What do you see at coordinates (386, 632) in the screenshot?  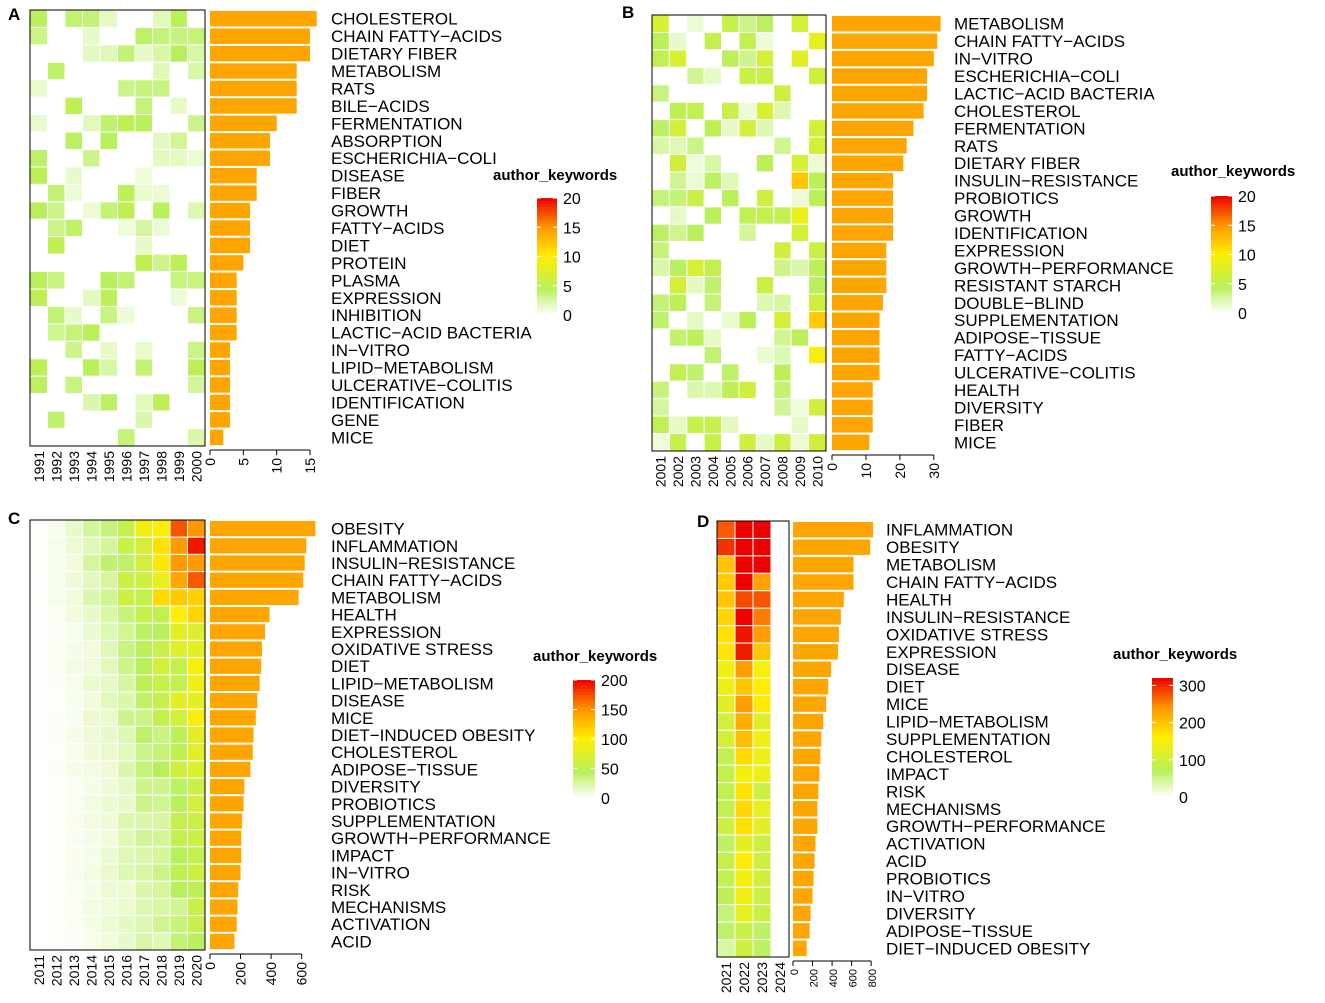 I see `keyword-label: EXPRESSION` at bounding box center [386, 632].